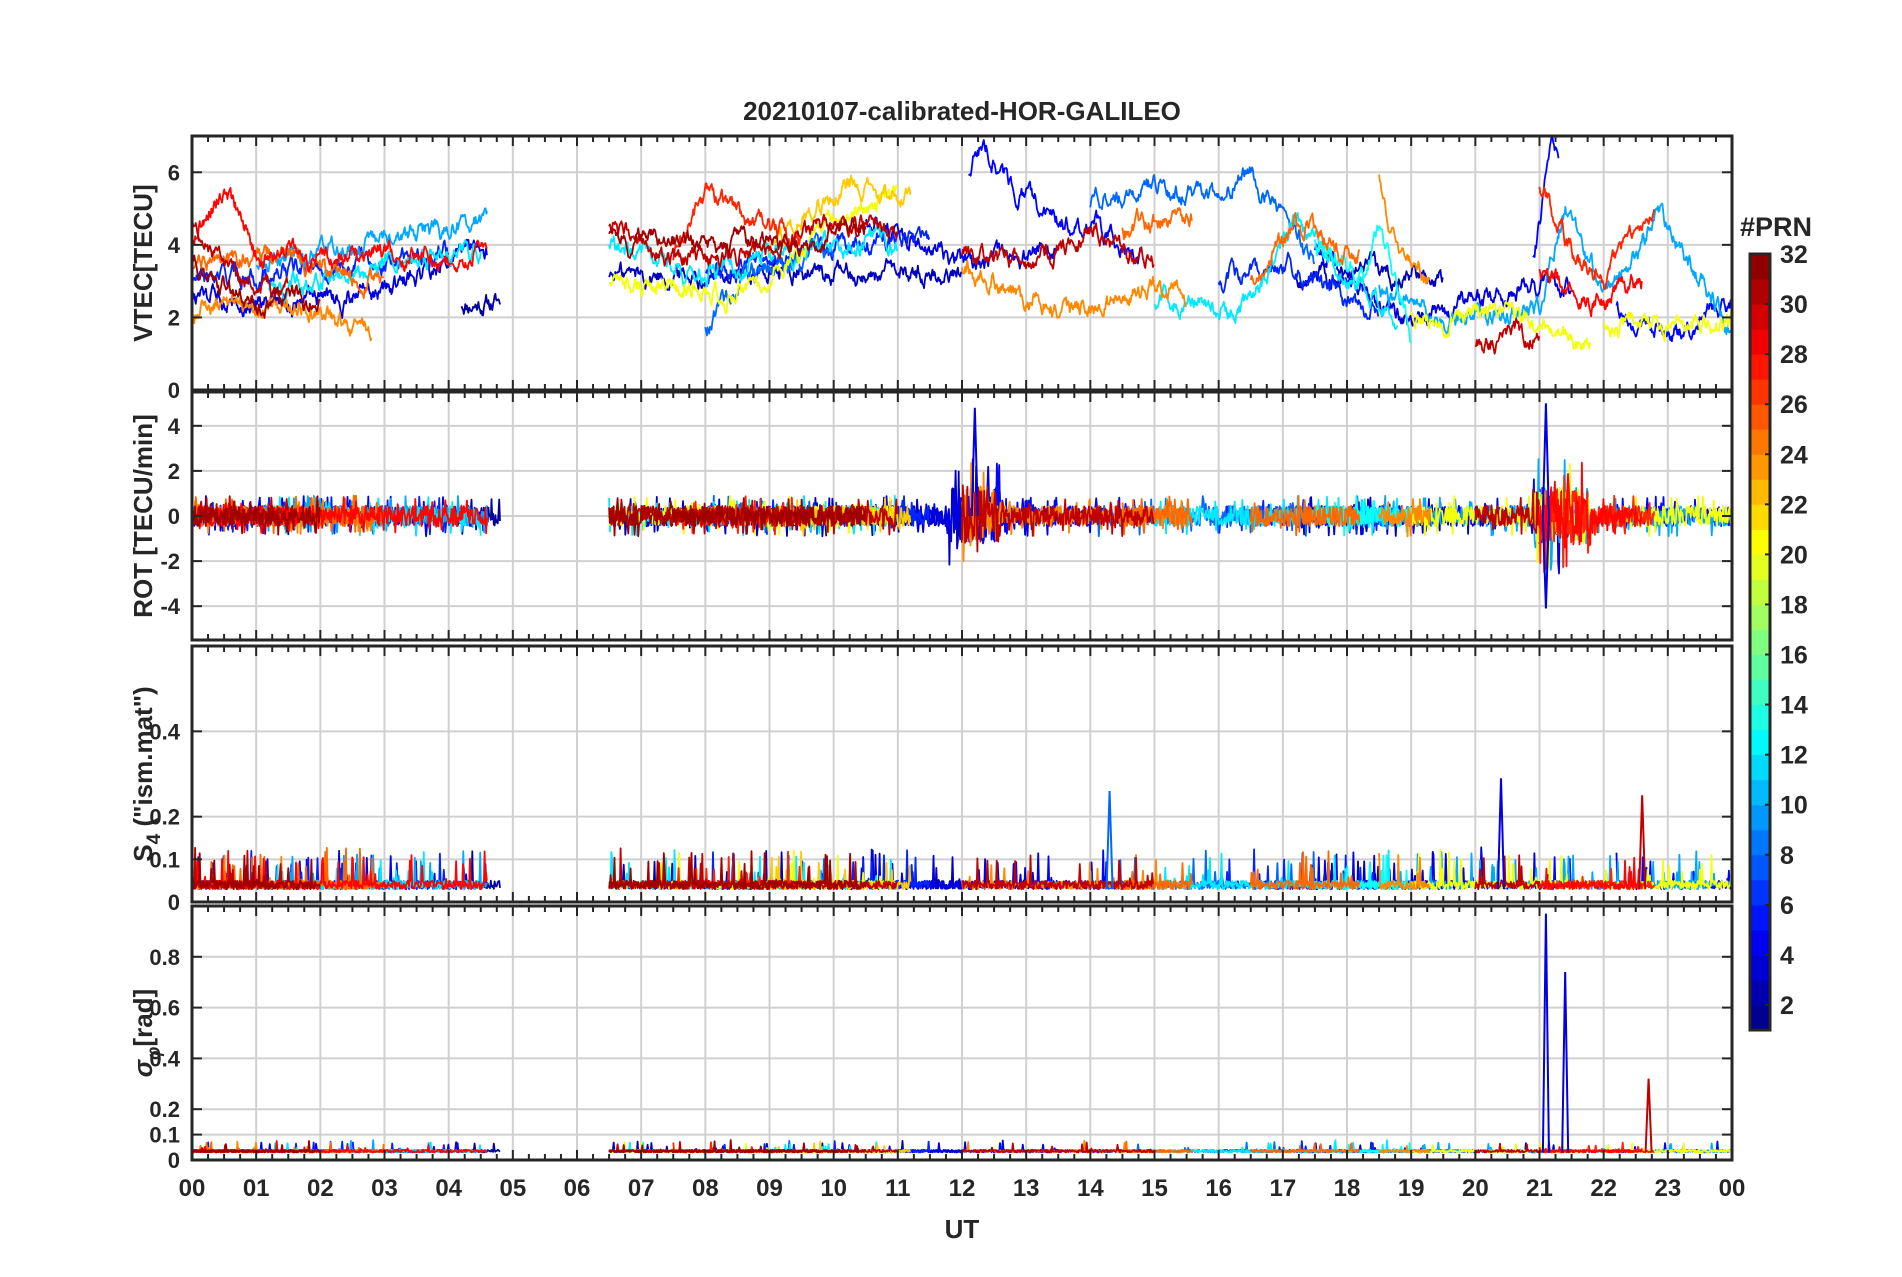 This screenshot has height=1277, width=1902. I want to click on colorbar-tick-label: 32, so click(1794, 255).